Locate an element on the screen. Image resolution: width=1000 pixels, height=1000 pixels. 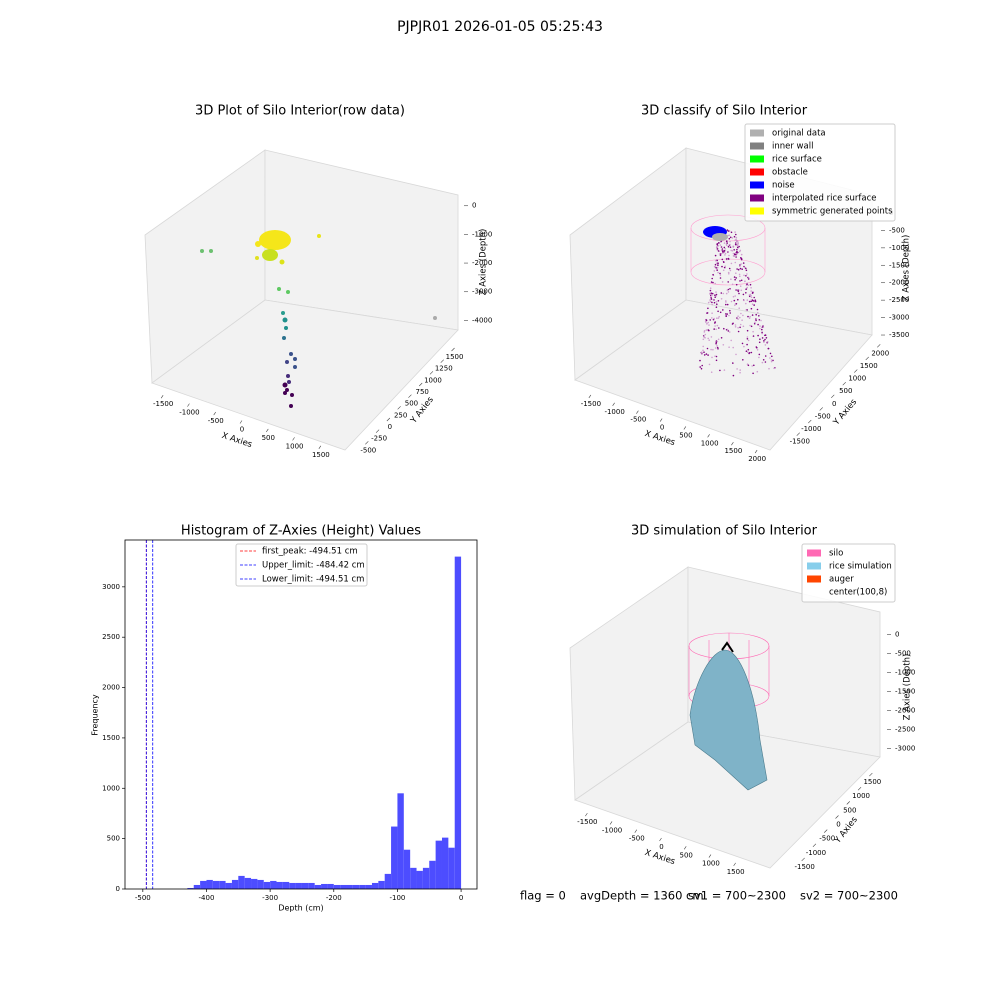
footer-text: sv2 = 700~2300 is located at coordinates (849, 896).